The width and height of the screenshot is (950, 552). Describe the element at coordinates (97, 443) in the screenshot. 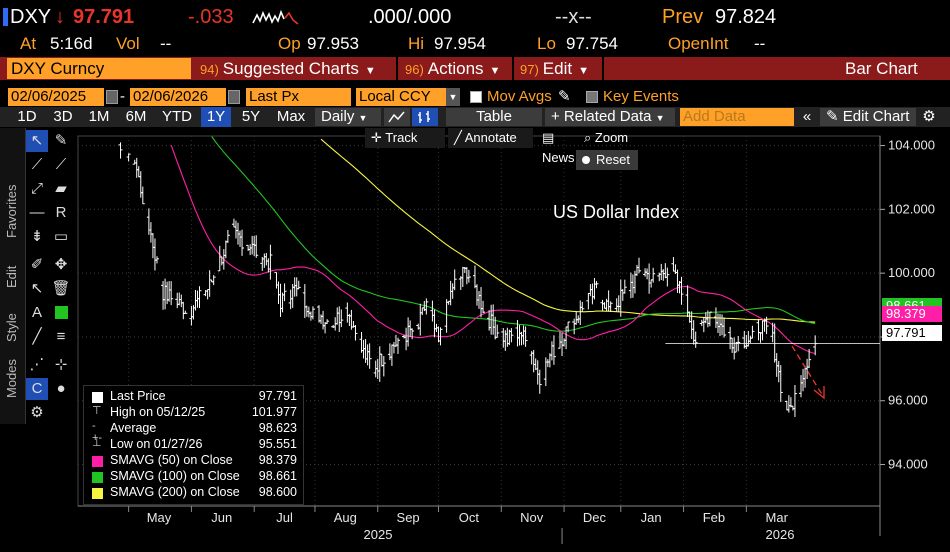

I see `low-marker-icon: ⊥` at that location.